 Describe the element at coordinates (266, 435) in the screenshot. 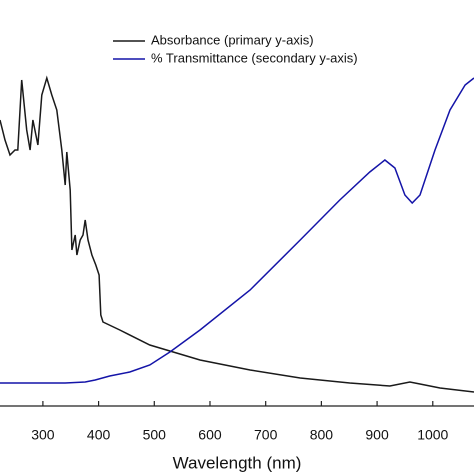

I see `x-tick-label: 700` at that location.